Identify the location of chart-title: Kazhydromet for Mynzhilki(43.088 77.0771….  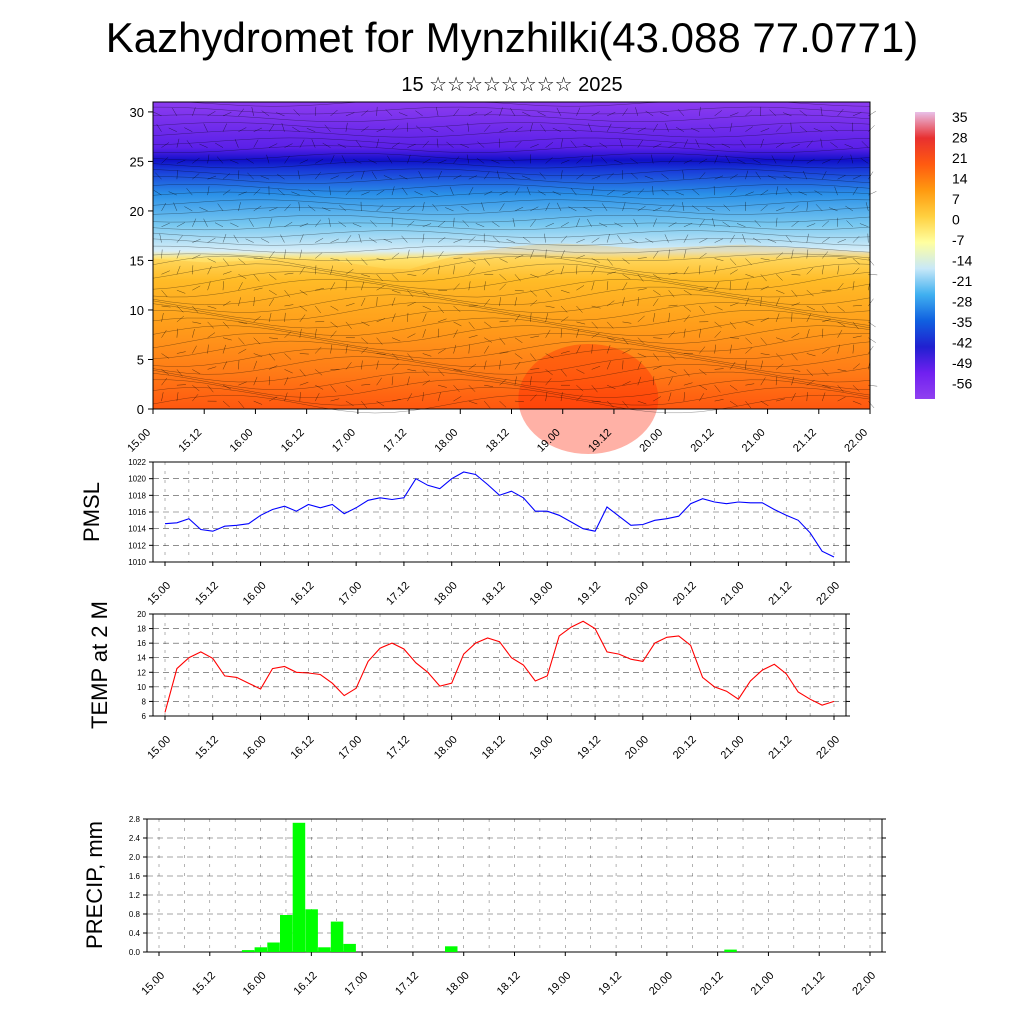
(512, 37).